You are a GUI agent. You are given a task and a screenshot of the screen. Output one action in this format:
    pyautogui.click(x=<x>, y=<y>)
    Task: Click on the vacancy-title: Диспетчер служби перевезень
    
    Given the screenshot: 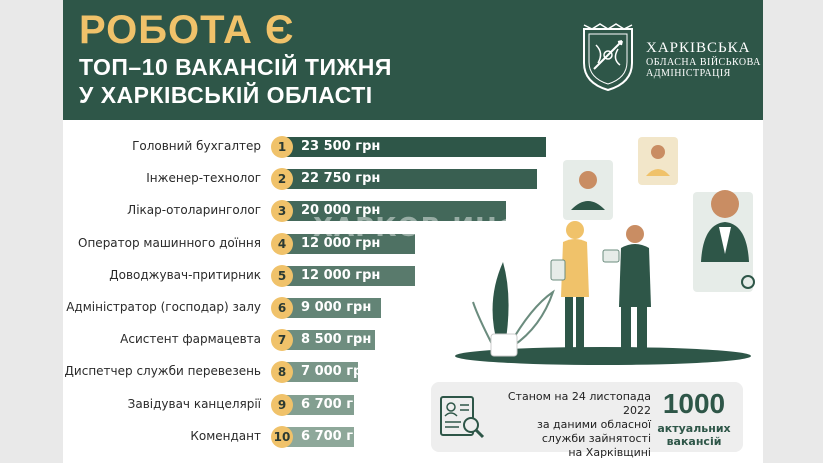 What is the action you would take?
    pyautogui.click(x=162, y=371)
    